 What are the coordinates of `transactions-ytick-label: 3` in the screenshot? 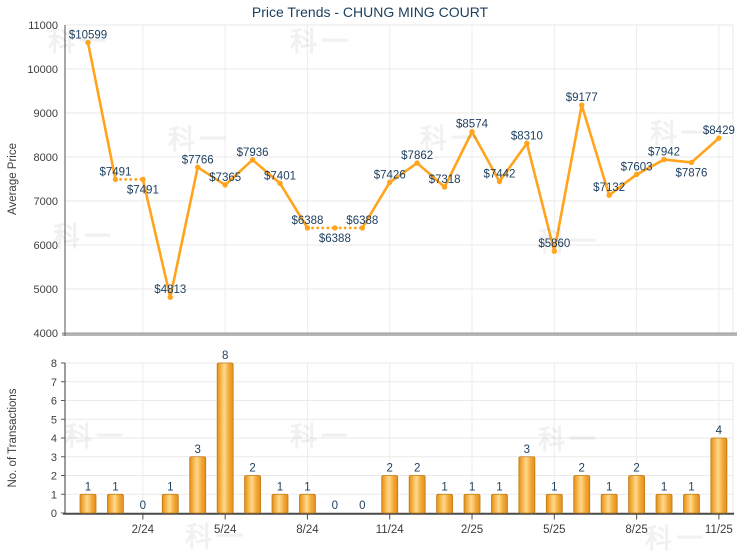 It's located at (54, 458).